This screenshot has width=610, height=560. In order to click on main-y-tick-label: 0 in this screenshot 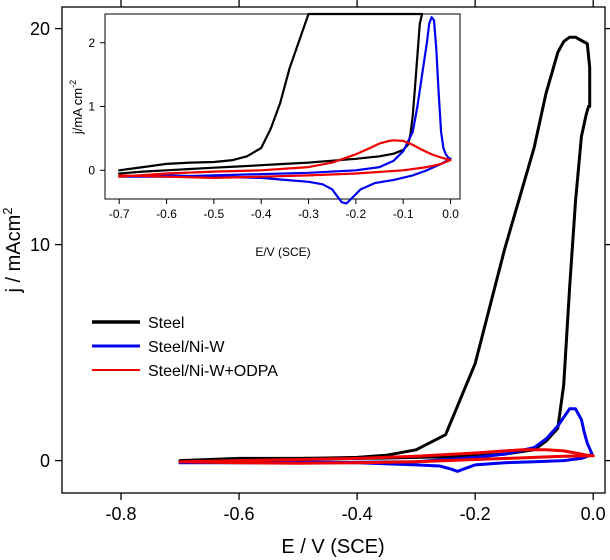, I will do `click(45, 461)`.